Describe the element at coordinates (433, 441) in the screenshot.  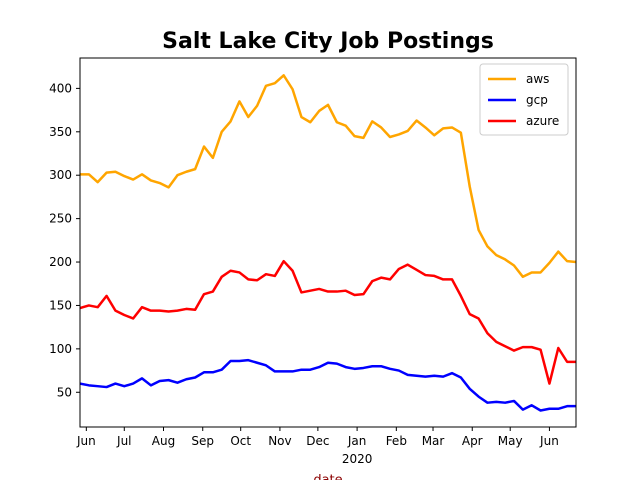
I see `x-tick-label: Mar` at that location.